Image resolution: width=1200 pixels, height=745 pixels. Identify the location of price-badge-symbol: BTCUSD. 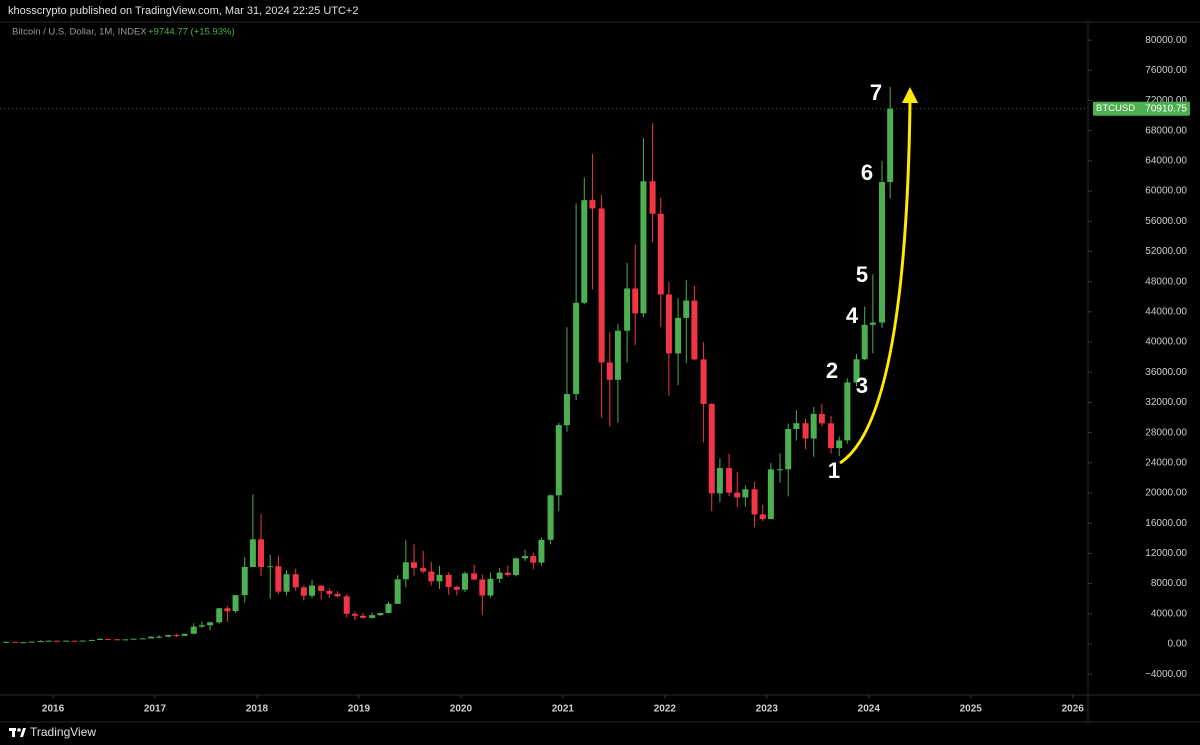
(1115, 108).